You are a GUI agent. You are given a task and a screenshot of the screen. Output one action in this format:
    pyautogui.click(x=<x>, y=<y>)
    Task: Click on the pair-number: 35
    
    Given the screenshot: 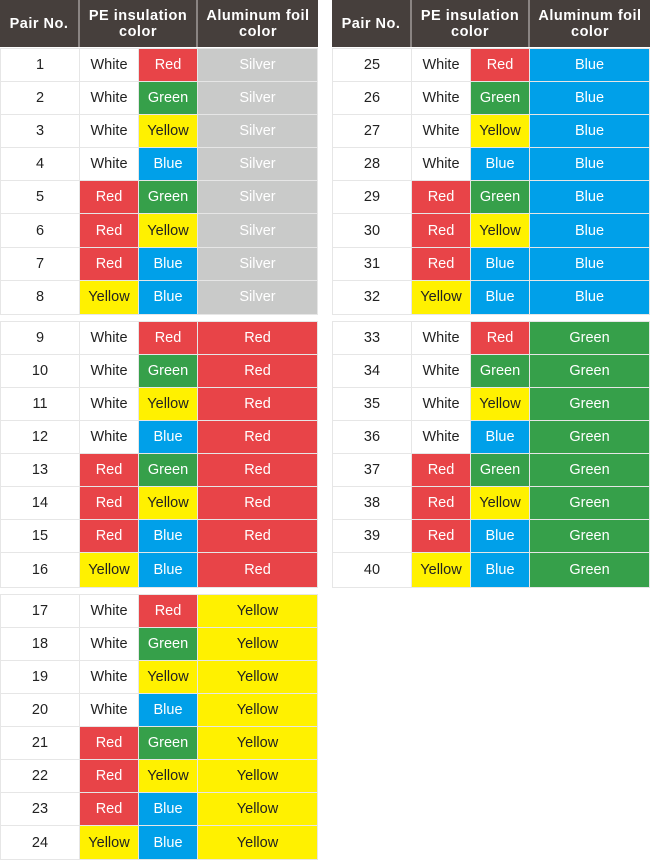 What is the action you would take?
    pyautogui.click(x=372, y=404)
    